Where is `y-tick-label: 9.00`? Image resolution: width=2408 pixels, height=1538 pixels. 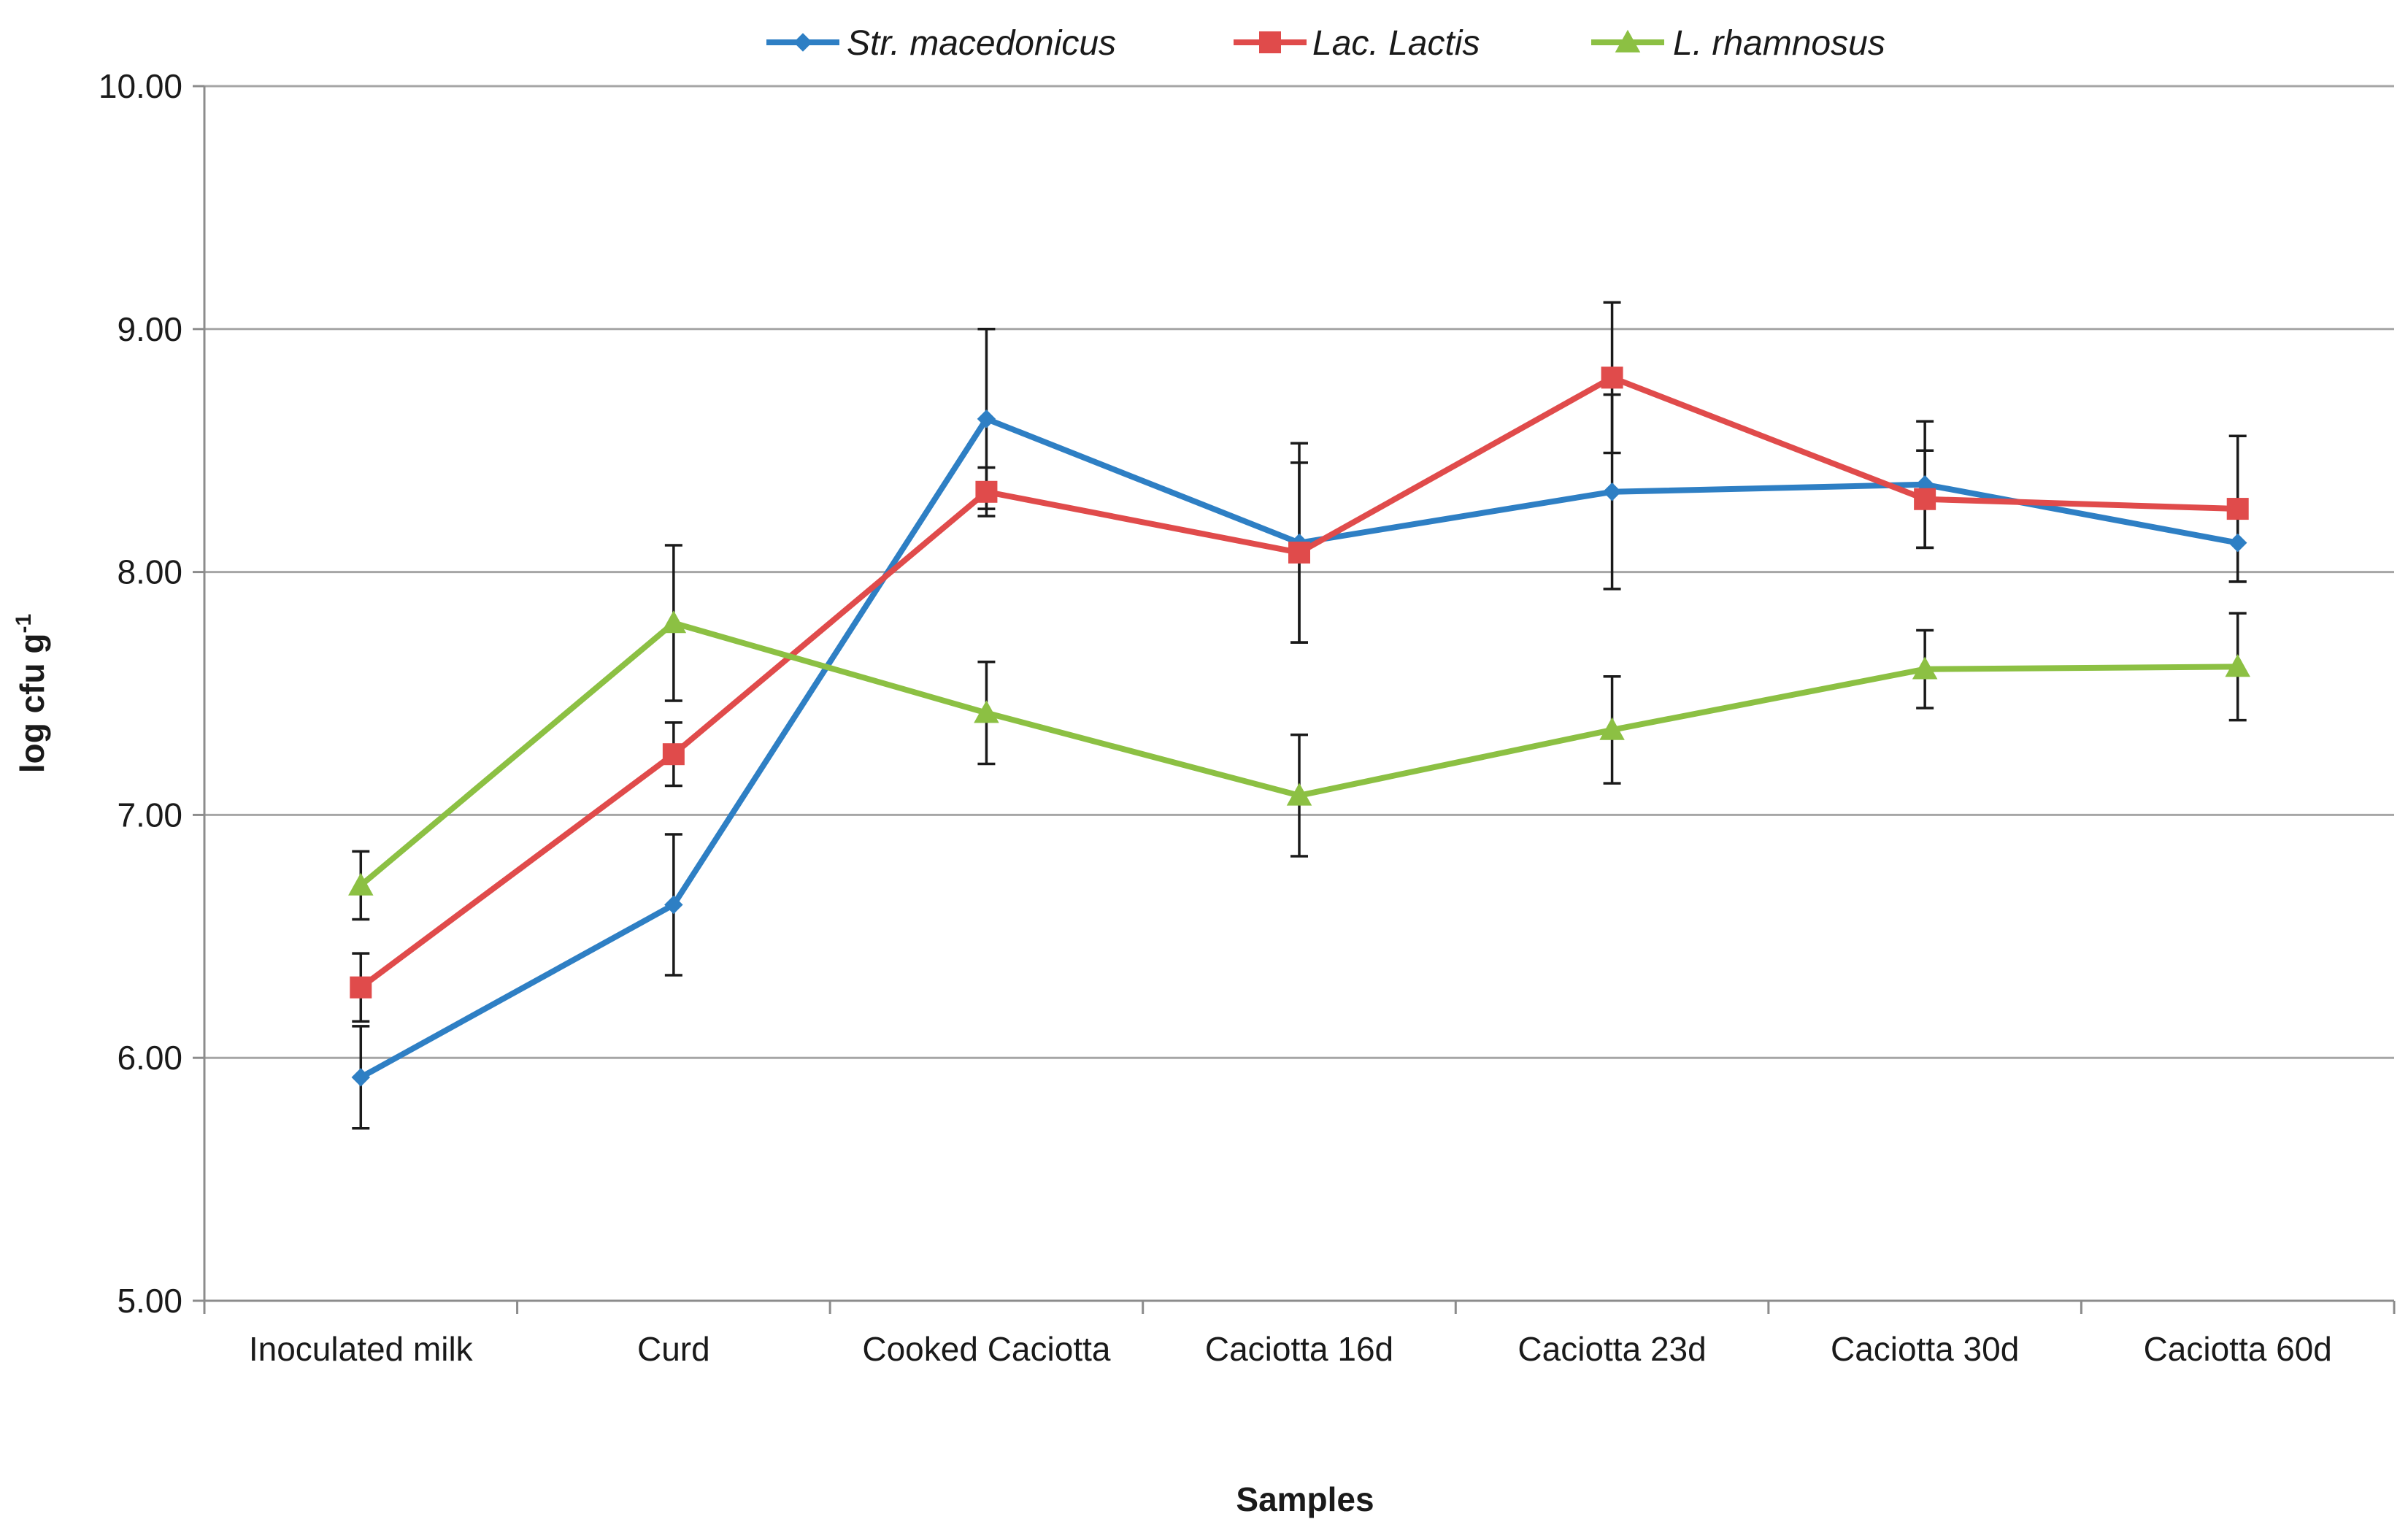
y-tick-label: 9.00 is located at coordinates (149, 329).